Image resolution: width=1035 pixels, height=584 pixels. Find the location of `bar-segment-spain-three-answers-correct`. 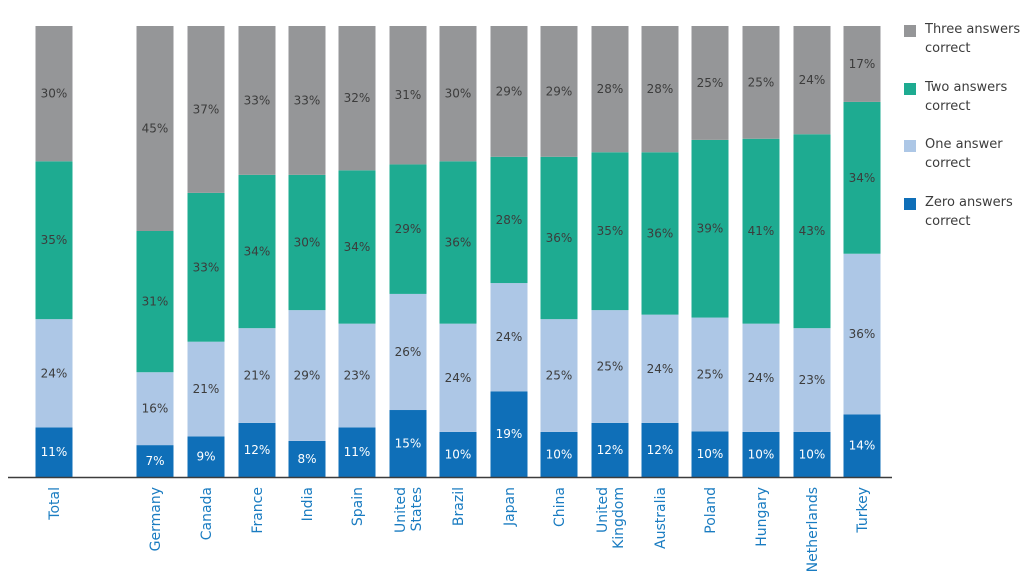

bar-segment-spain-three-answers-correct is located at coordinates (357, 98).